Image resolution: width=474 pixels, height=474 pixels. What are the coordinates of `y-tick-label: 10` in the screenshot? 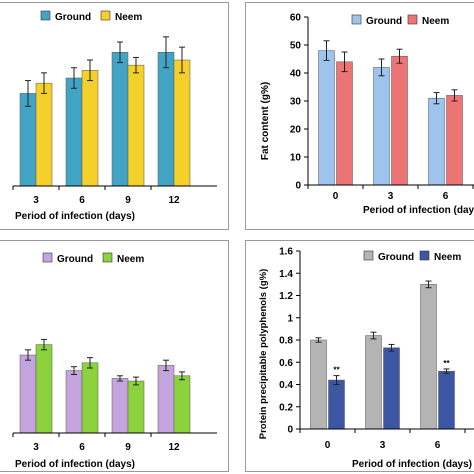 It's located at (296, 158).